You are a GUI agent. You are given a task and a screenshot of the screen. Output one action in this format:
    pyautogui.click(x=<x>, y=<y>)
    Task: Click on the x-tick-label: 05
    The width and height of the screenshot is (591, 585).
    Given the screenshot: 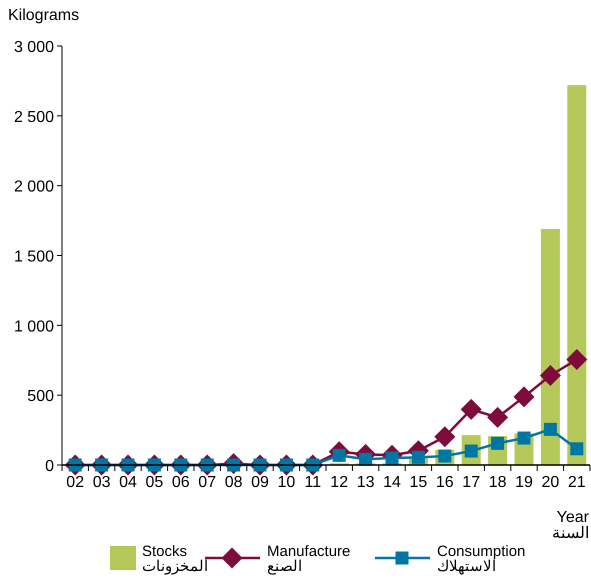 What is the action you would take?
    pyautogui.click(x=155, y=482)
    